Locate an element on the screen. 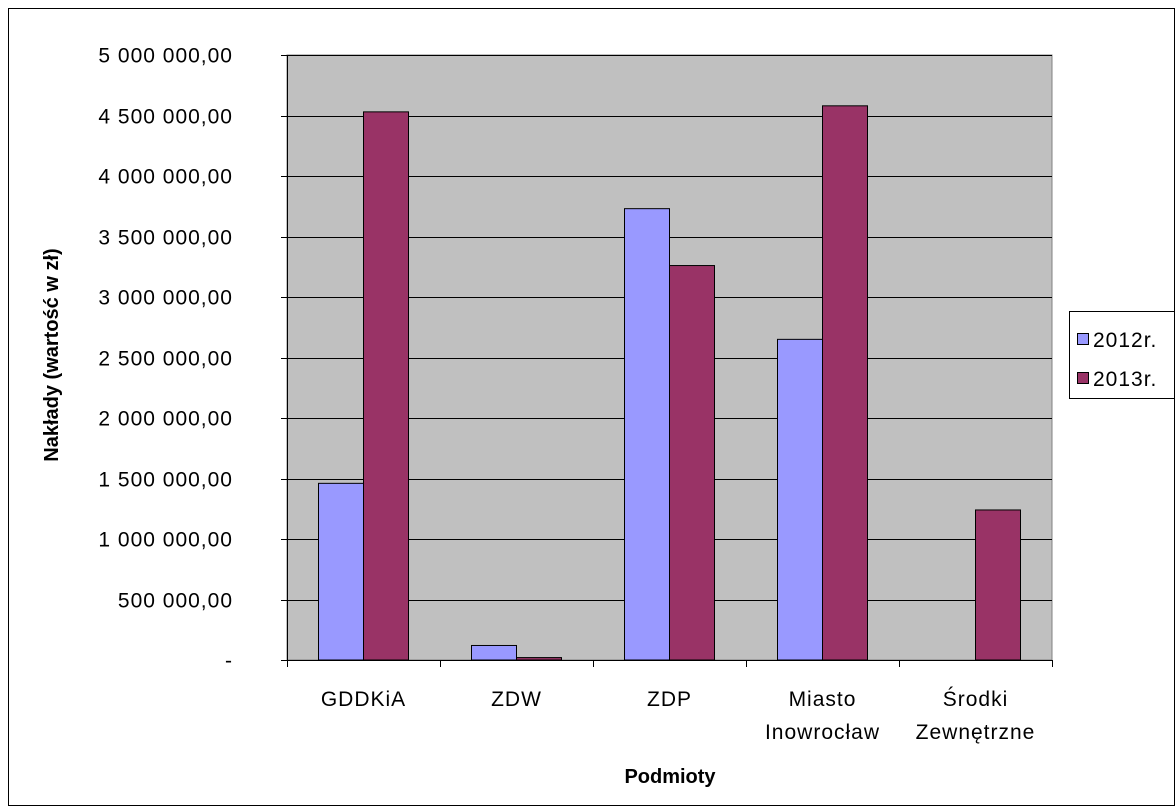 This screenshot has width=1176, height=810. x-tick-label-miasto-inowroclaw: Miasto Inowrocław is located at coordinates (822, 716).